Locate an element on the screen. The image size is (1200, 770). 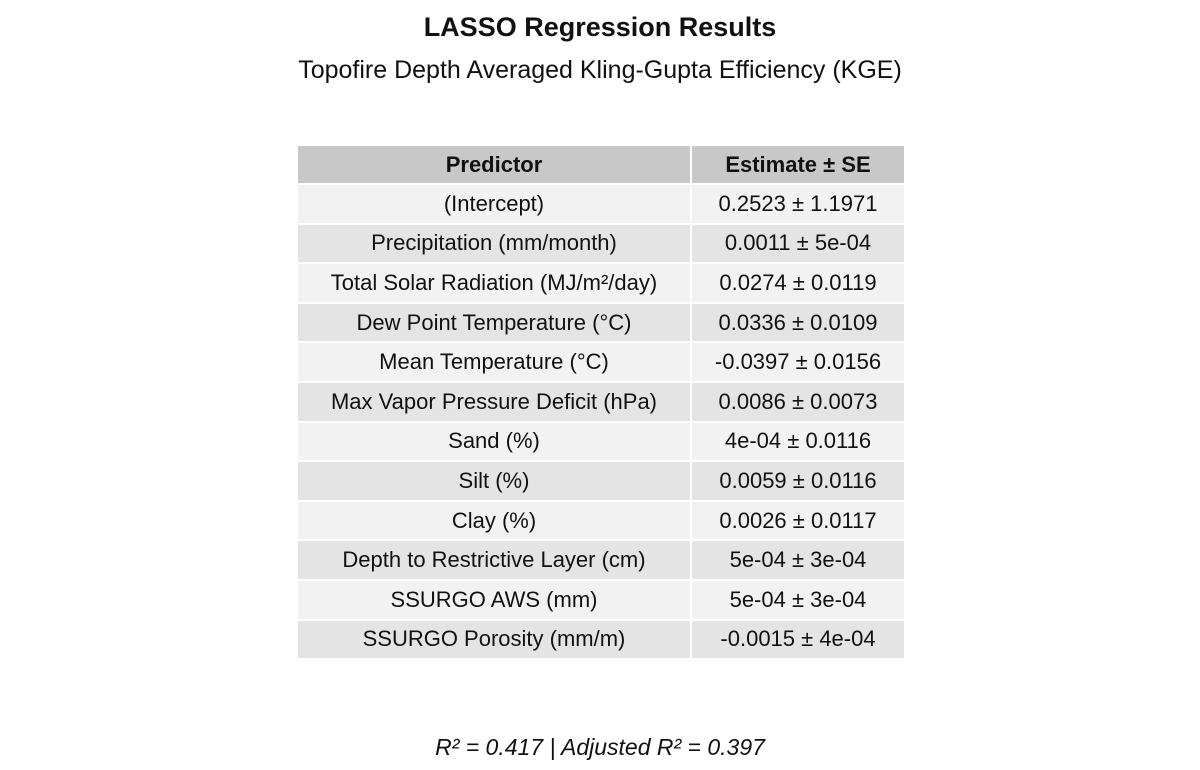
predictor-cell: Mean Temperature (°C) is located at coordinates (494, 362).